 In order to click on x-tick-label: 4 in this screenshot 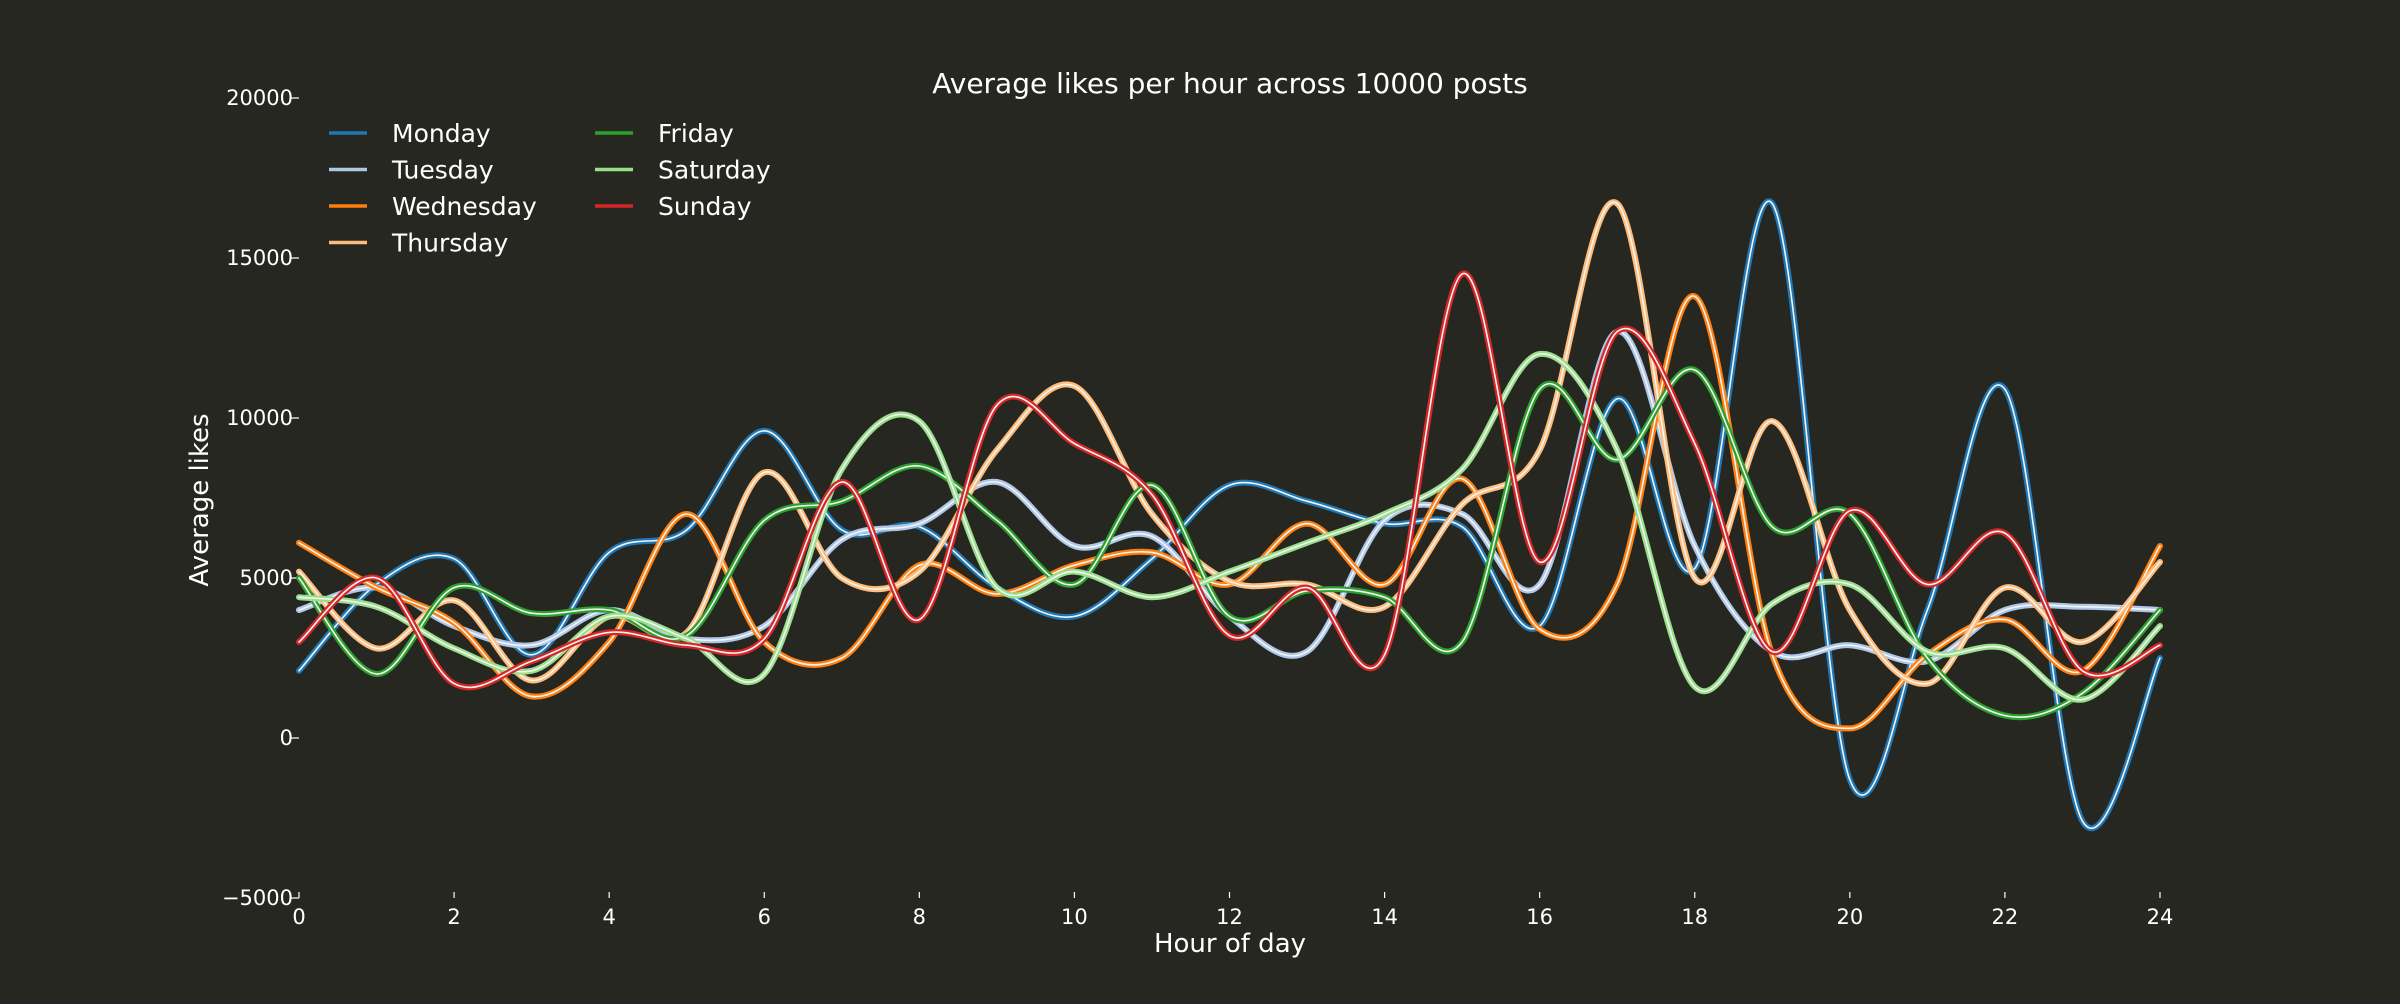, I will do `click(608, 917)`.